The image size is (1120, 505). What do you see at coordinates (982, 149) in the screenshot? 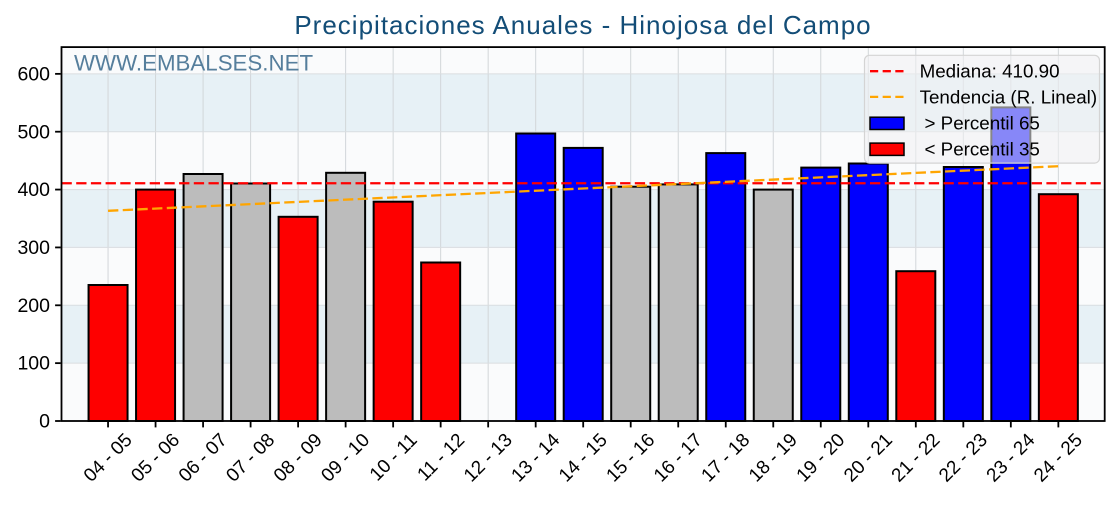
I see `svg-text: < Percentil 35` at bounding box center [982, 149].